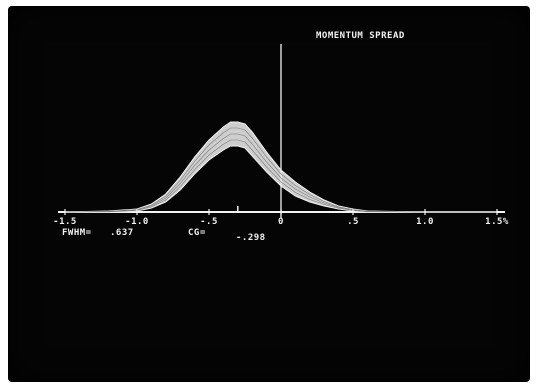  I want to click on chart-title: MOMENTUM SPREAD, so click(360, 36).